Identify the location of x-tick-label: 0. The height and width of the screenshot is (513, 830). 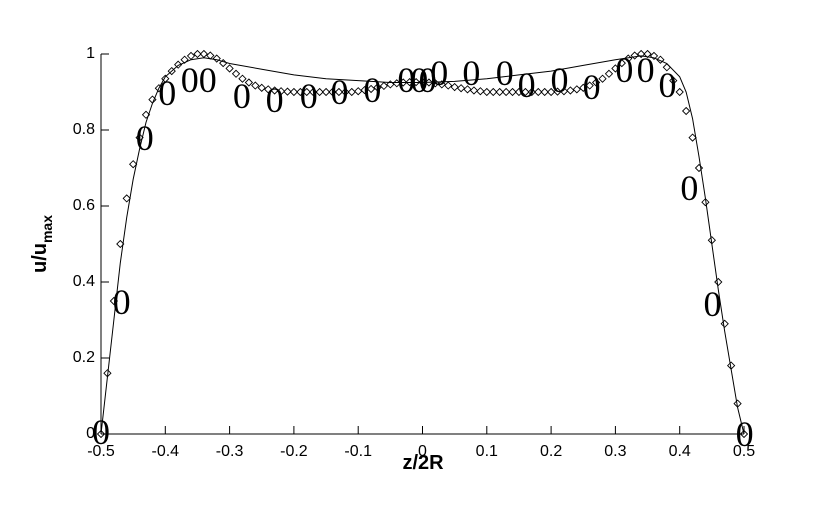
(422, 451).